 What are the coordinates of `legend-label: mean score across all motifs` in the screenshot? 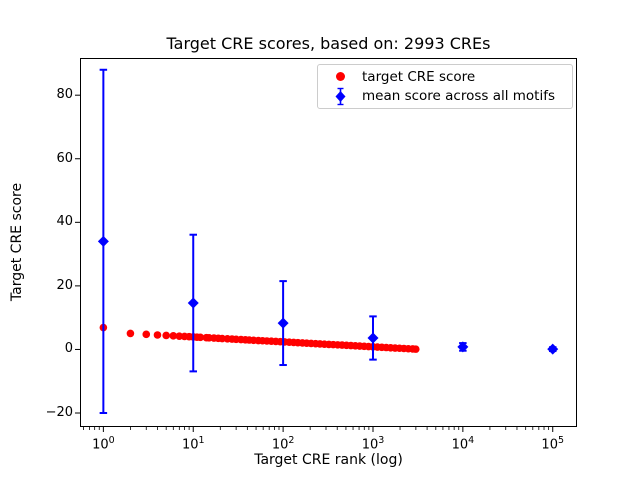 It's located at (459, 96).